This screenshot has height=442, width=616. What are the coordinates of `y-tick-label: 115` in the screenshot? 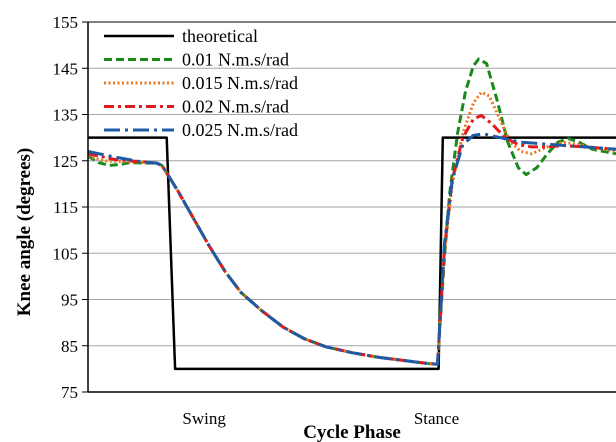 It's located at (65, 207).